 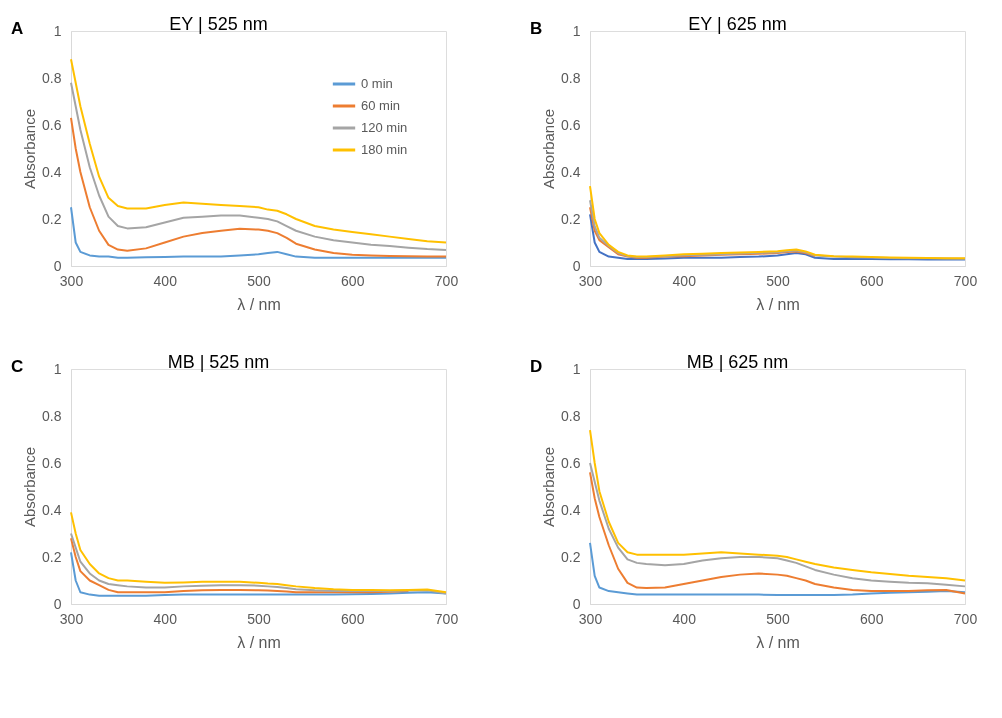 I want to click on legend-label: 60 min, so click(x=381, y=105).